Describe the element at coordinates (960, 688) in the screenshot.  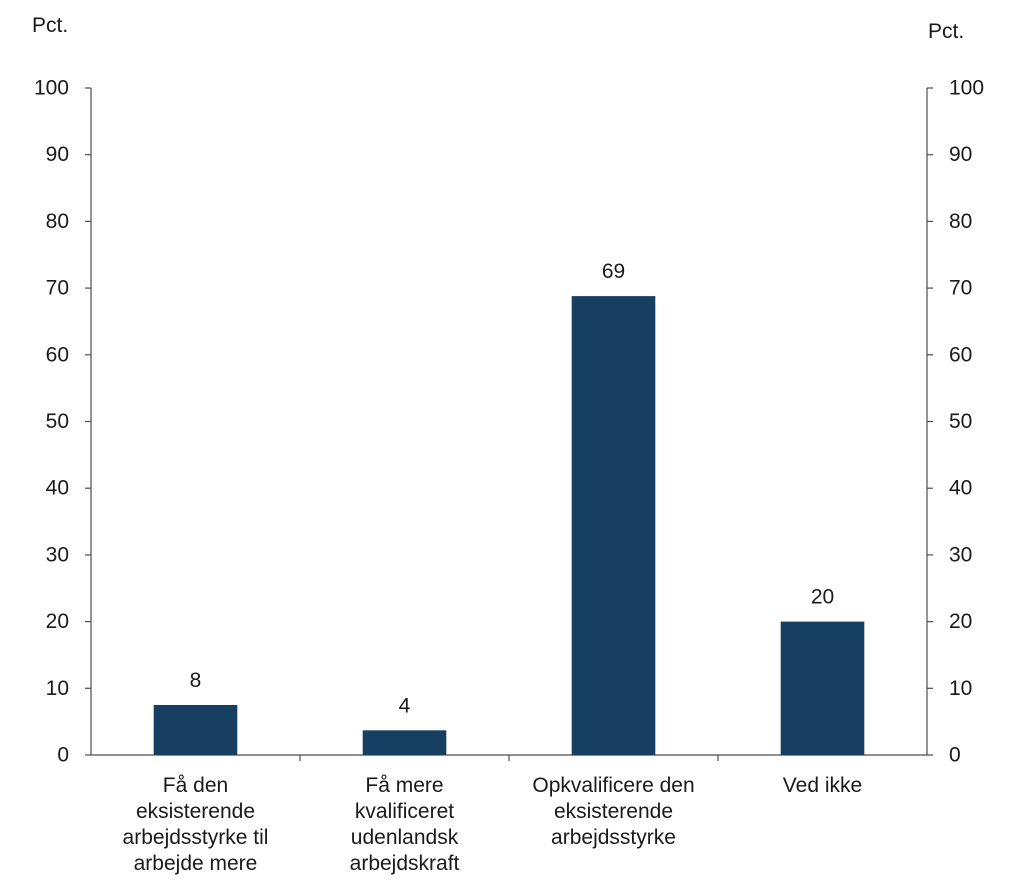
I see `right-tick-label: 10` at that location.